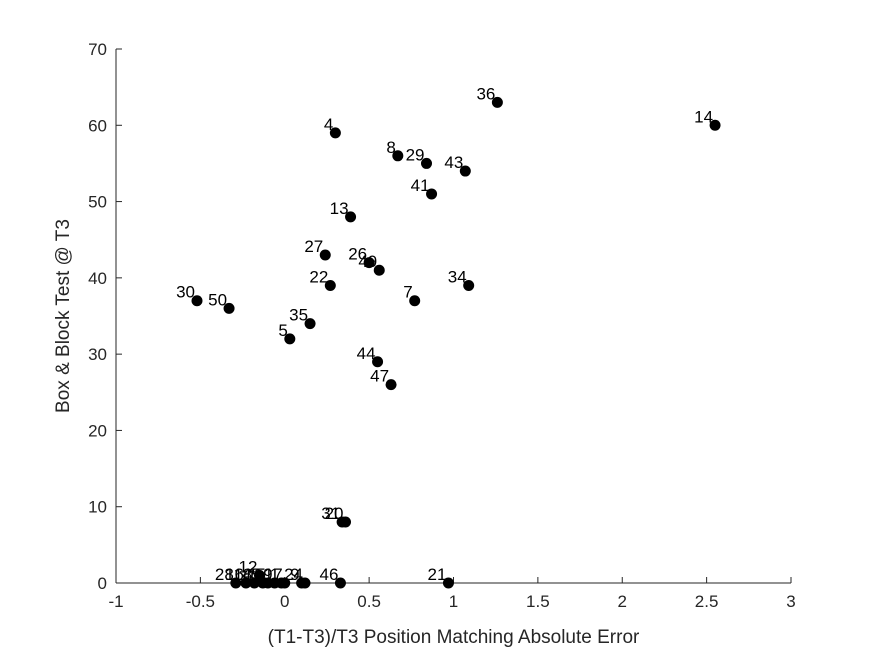 The height and width of the screenshot is (656, 875). I want to click on data-point-label: 24, so click(293, 574).